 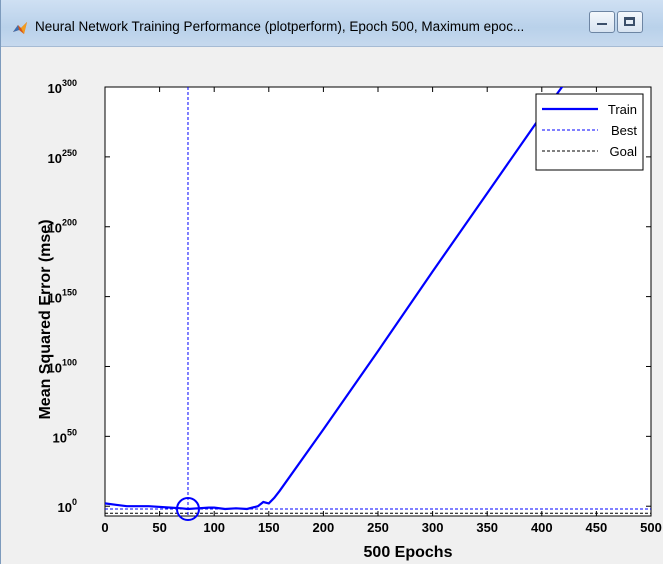 I want to click on x-tick-label: 250, so click(x=378, y=527).